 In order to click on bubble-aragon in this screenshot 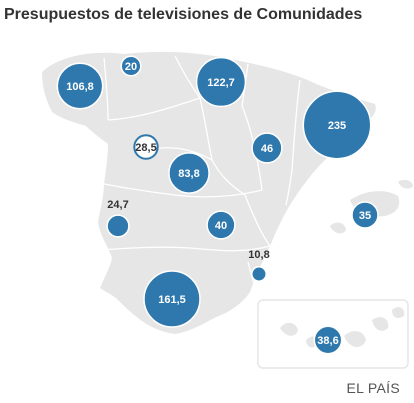, I will do `click(267, 148)`.